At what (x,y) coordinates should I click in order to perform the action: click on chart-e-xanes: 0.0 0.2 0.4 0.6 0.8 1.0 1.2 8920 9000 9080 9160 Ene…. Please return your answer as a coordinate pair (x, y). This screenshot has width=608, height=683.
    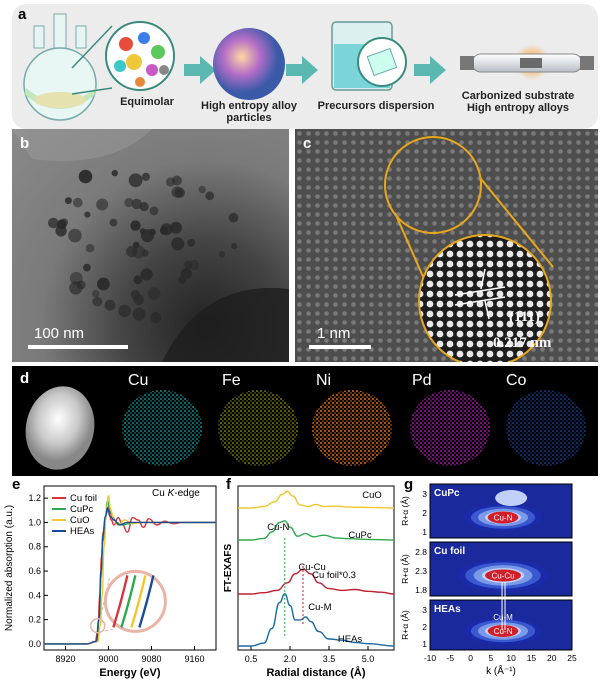
    Looking at the image, I should click on (110, 582).